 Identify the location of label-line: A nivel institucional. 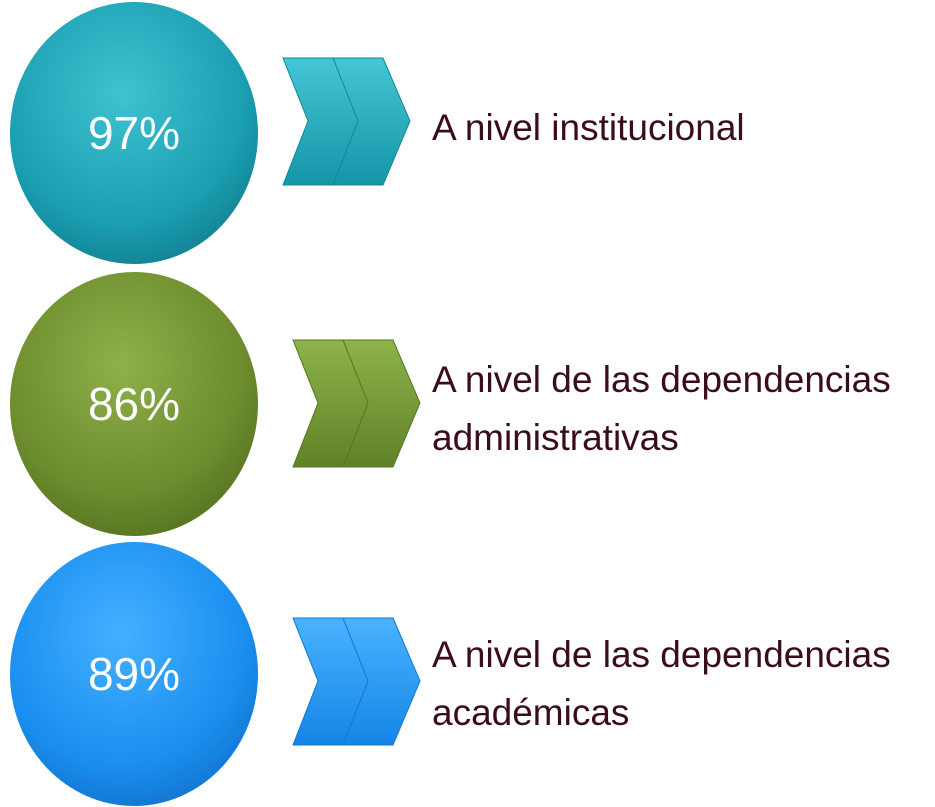
(588, 127).